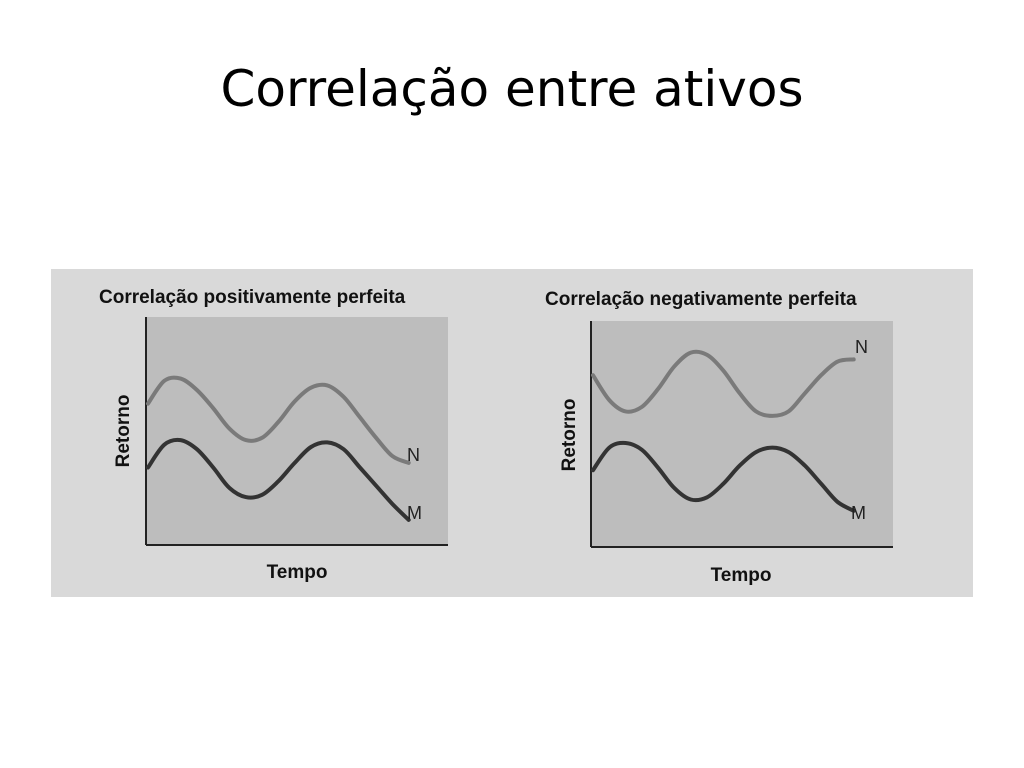 The image size is (1024, 768). What do you see at coordinates (252, 297) in the screenshot?
I see `chart-title: Correlação positivamente perfeita` at bounding box center [252, 297].